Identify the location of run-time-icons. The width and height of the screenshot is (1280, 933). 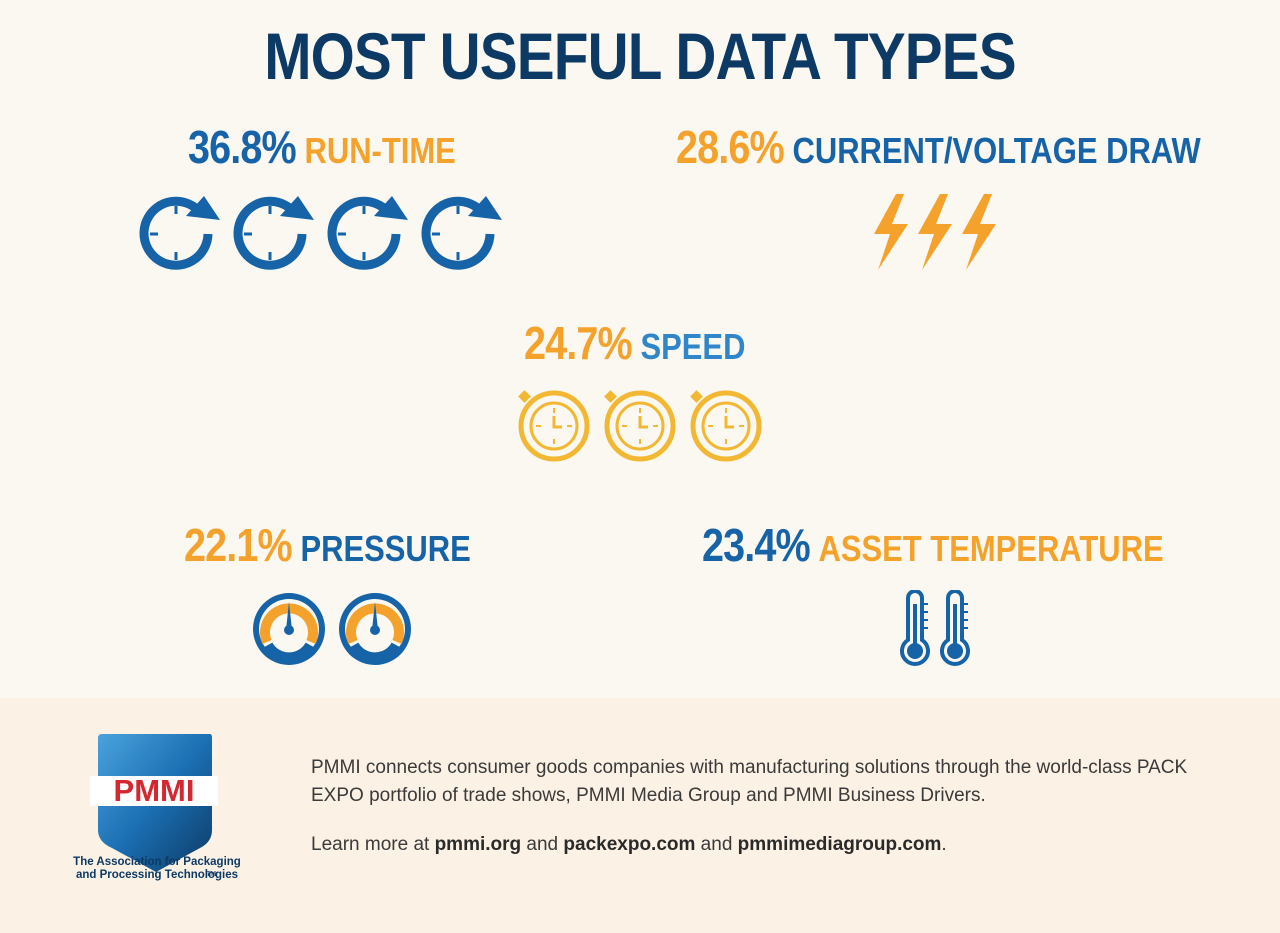
(319, 234).